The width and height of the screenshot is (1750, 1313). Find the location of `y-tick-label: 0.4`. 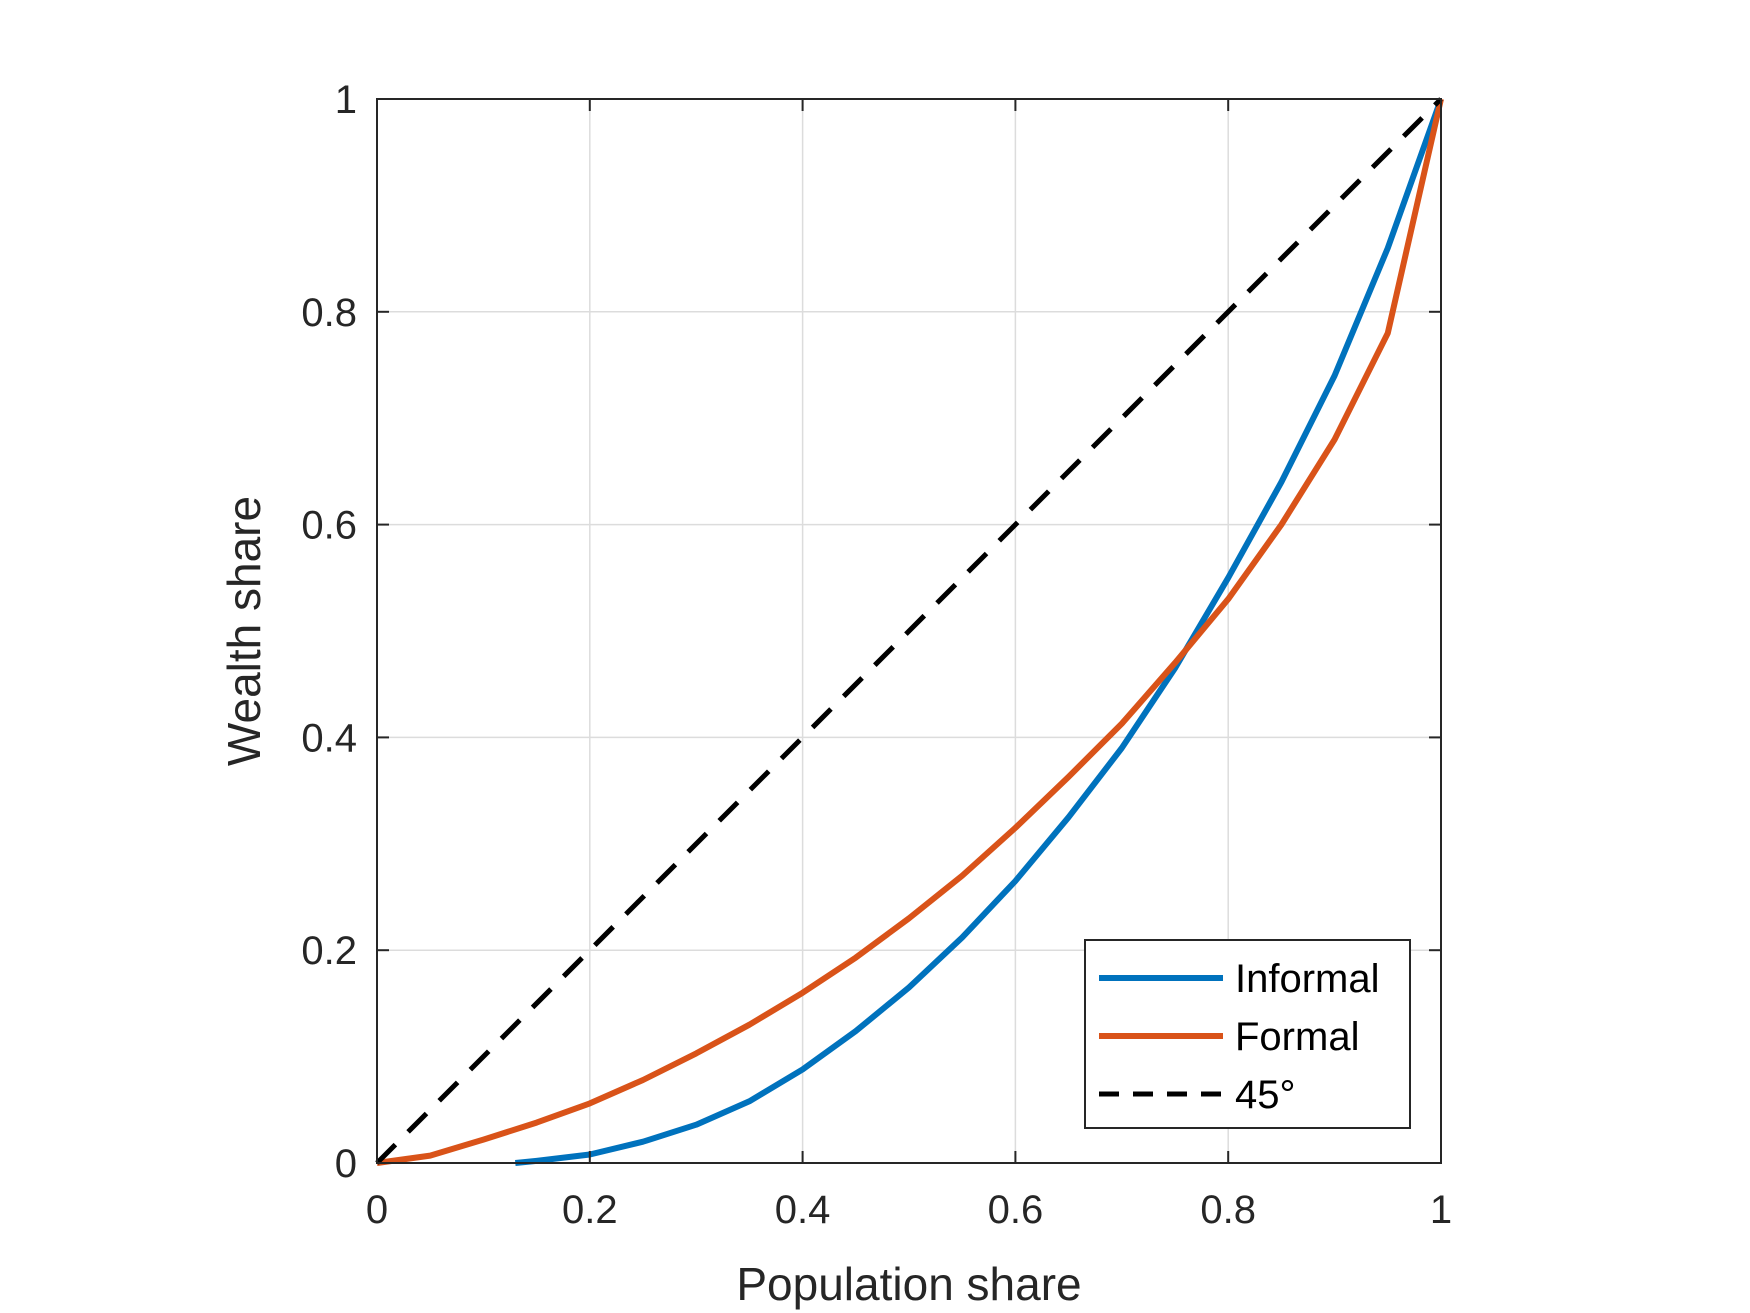

y-tick-label: 0.4 is located at coordinates (329, 738).